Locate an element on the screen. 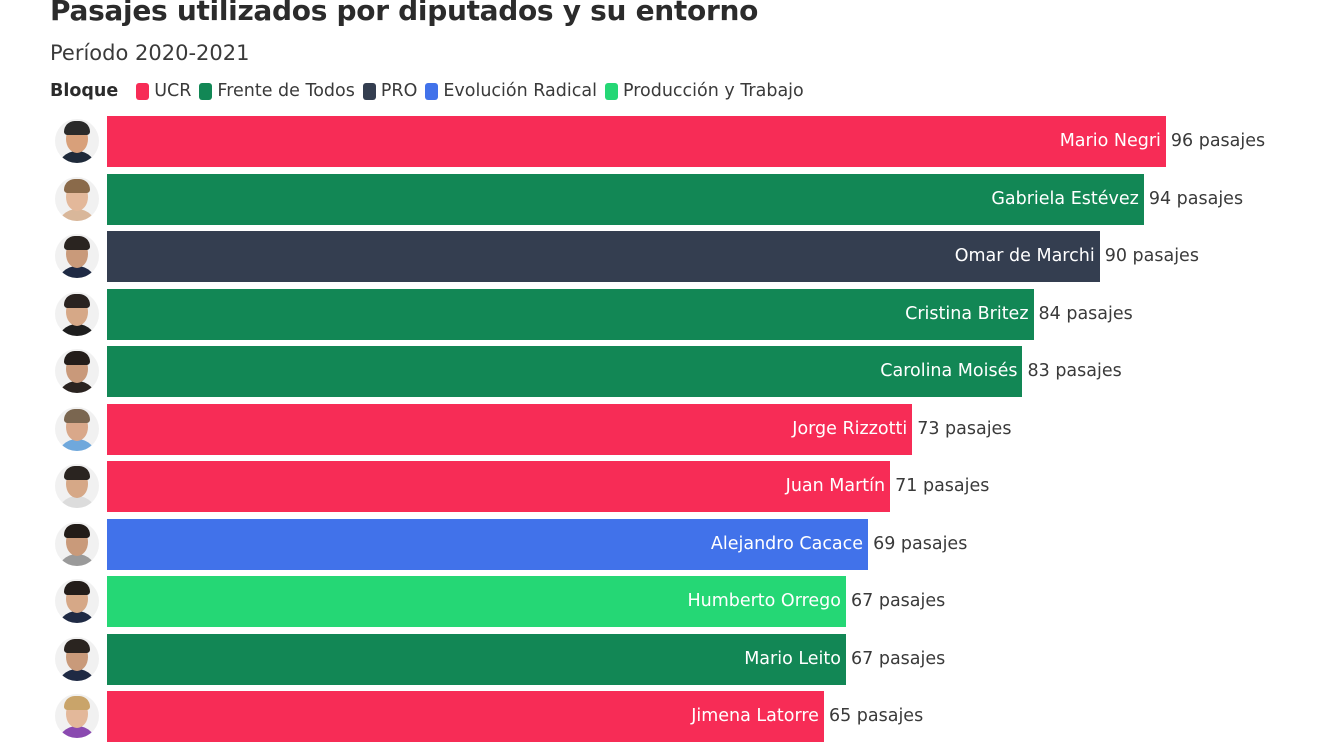 The width and height of the screenshot is (1330, 750). bar-name-label: Omar de Marchi is located at coordinates (1024, 256).